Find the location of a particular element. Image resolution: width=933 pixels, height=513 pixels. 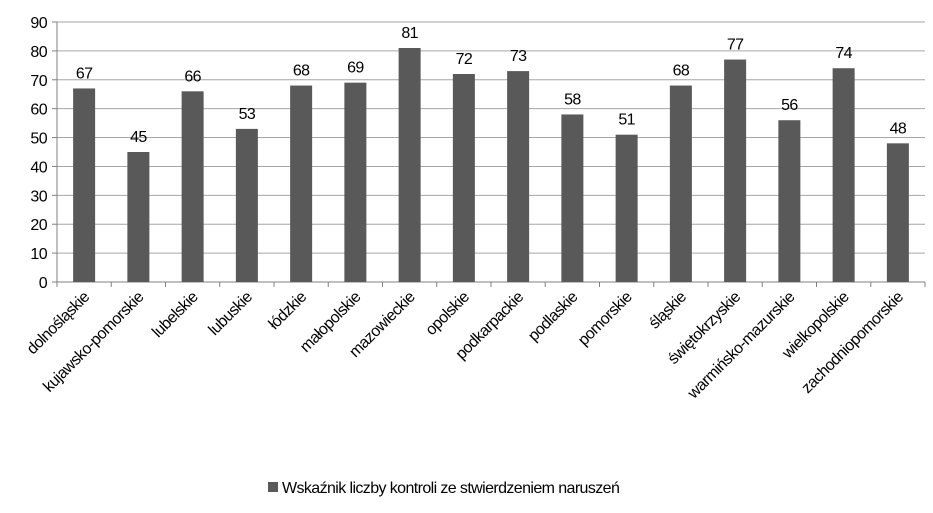

x-tick-label: łódzkie is located at coordinates (288, 310).